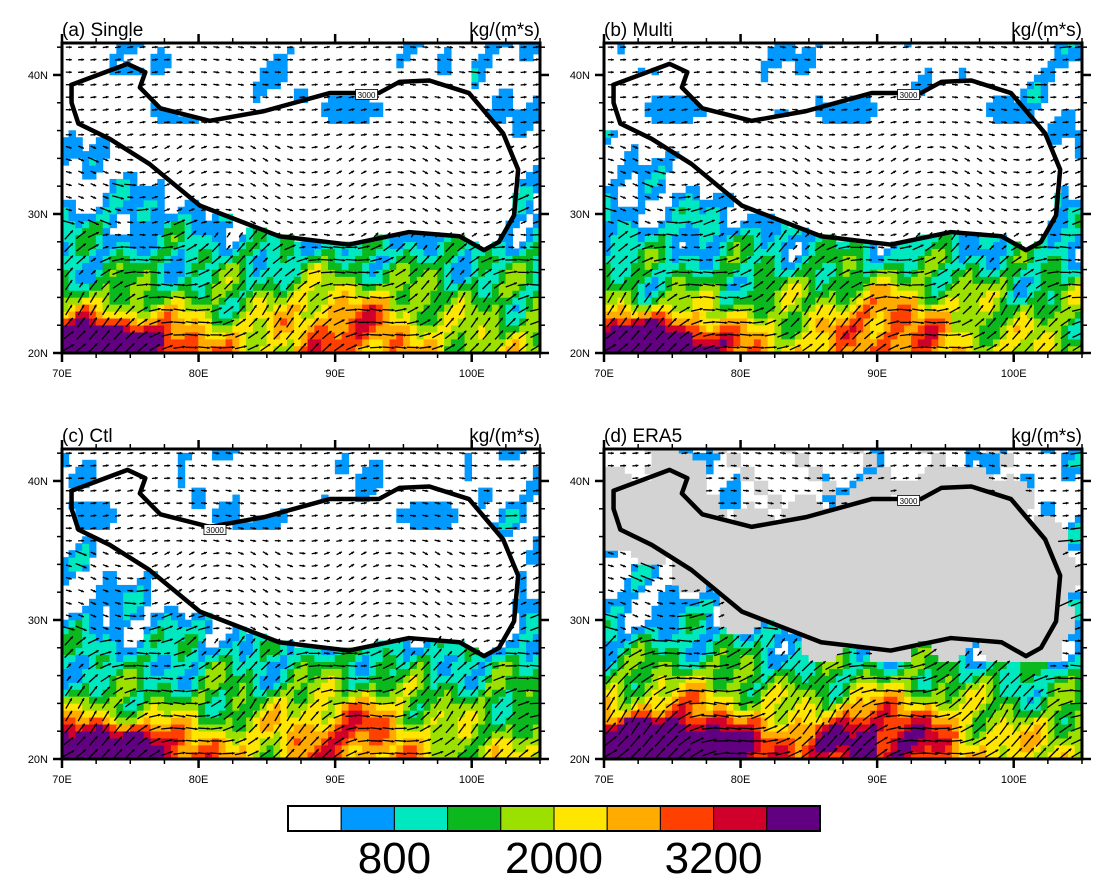 The height and width of the screenshot is (893, 1111). Describe the element at coordinates (580, 76) in the screenshot. I see `y-tick-label: 40N` at that location.